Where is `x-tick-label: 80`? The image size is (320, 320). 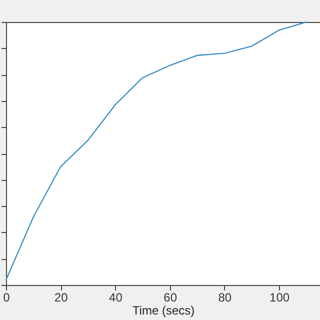 x-tick-label: 80 is located at coordinates (225, 297).